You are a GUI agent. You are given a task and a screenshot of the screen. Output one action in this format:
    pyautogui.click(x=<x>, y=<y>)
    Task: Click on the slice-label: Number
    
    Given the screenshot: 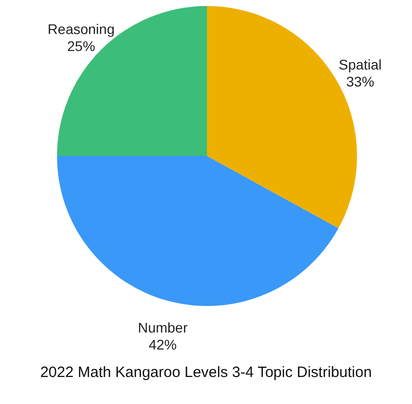 What is the action you would take?
    pyautogui.click(x=163, y=327)
    